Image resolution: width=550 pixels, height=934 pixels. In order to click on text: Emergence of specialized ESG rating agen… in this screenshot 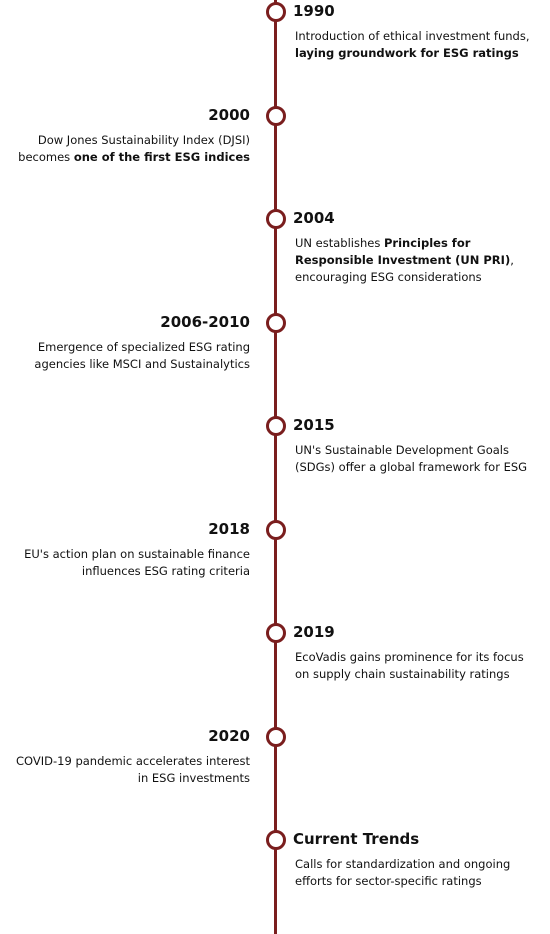, I will do `click(142, 355)`.